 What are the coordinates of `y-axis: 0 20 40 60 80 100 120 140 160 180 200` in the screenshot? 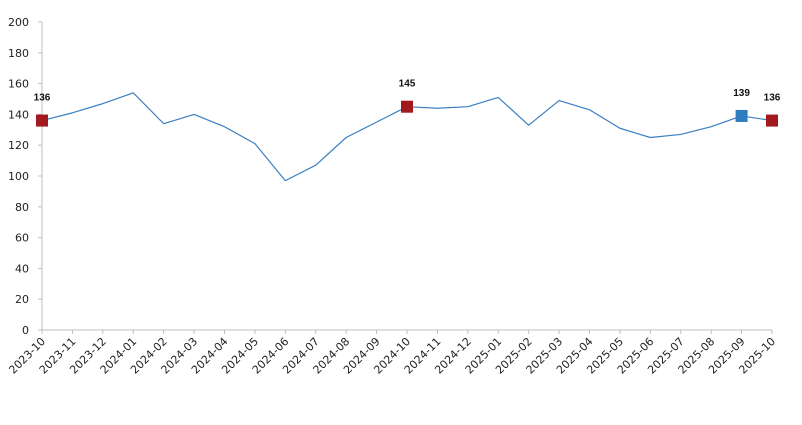 It's located at (25, 176).